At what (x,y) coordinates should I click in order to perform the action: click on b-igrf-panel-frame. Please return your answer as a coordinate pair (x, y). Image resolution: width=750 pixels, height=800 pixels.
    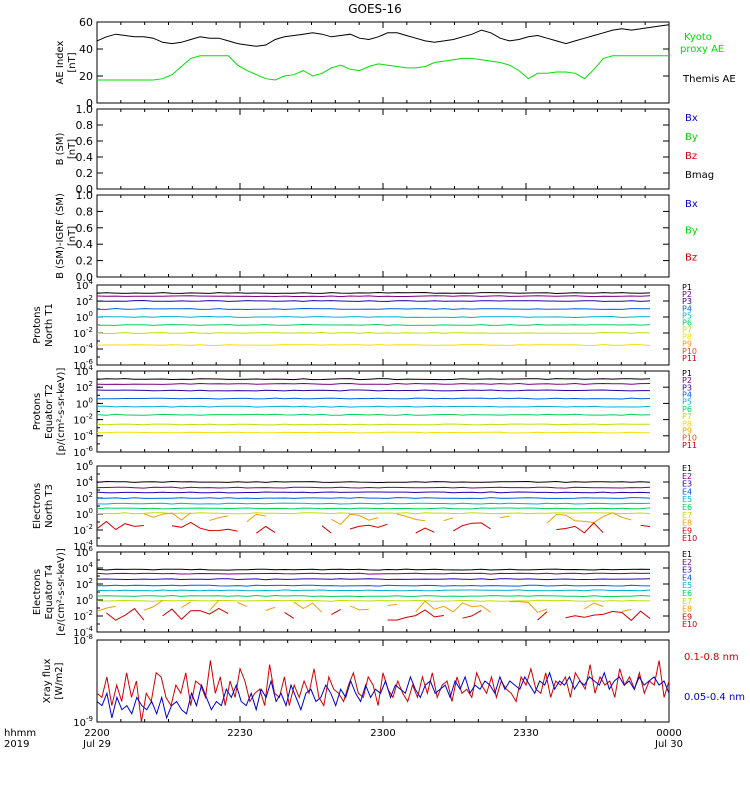
    Looking at the image, I should click on (383, 236).